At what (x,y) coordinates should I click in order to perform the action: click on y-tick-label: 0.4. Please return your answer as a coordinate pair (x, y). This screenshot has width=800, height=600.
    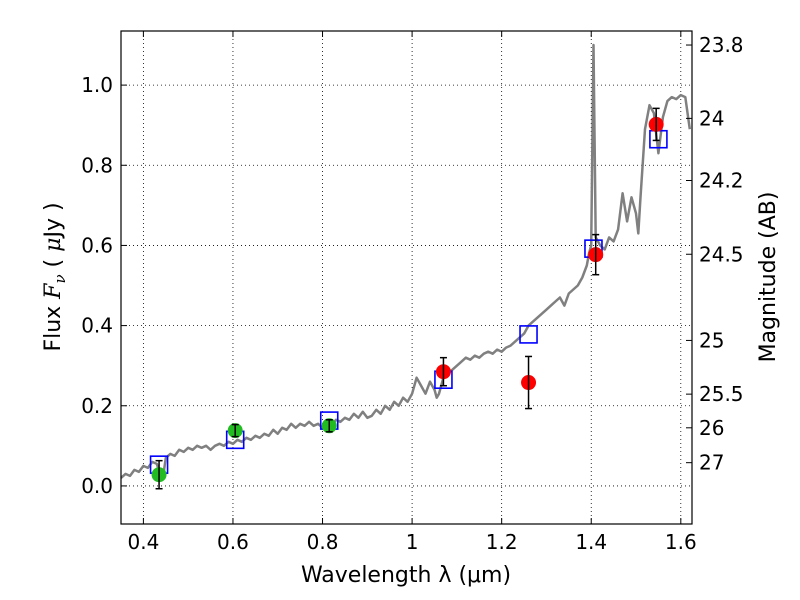
    Looking at the image, I should click on (97, 326).